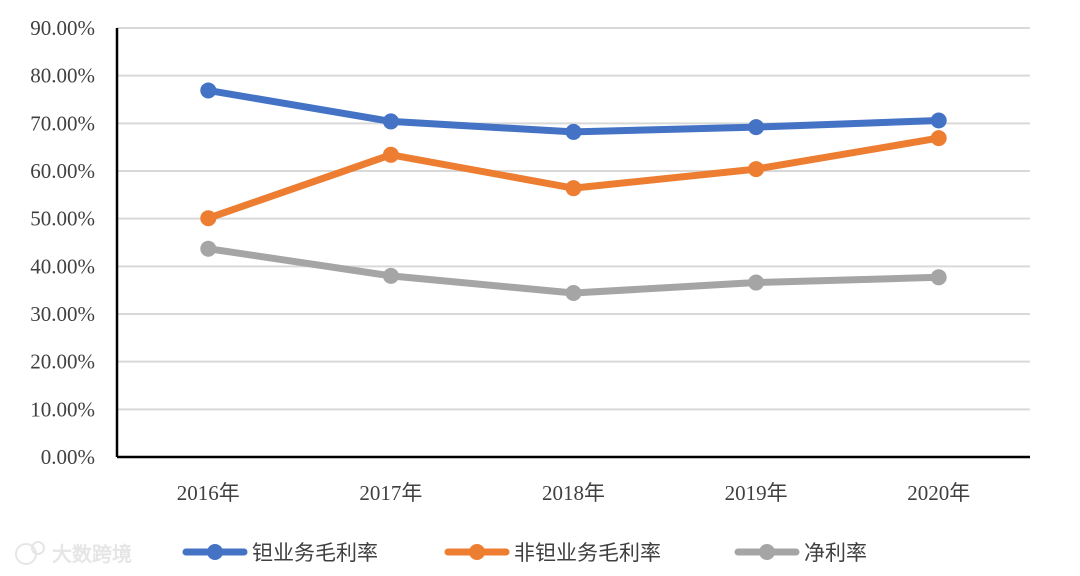 This screenshot has width=1080, height=576. Describe the element at coordinates (92, 554) in the screenshot. I see `watermark-text: 大数跨境` at that location.